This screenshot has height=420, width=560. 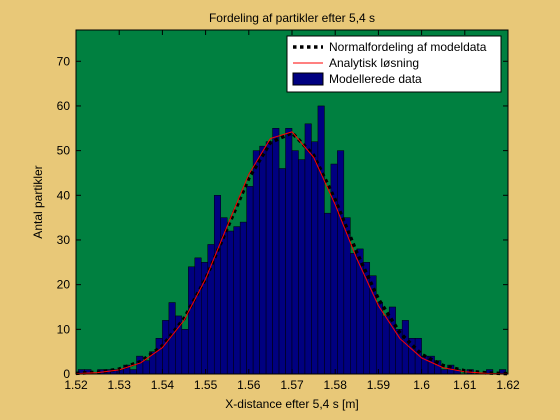 I want to click on x-tick-label: 1.52, so click(x=76, y=385).